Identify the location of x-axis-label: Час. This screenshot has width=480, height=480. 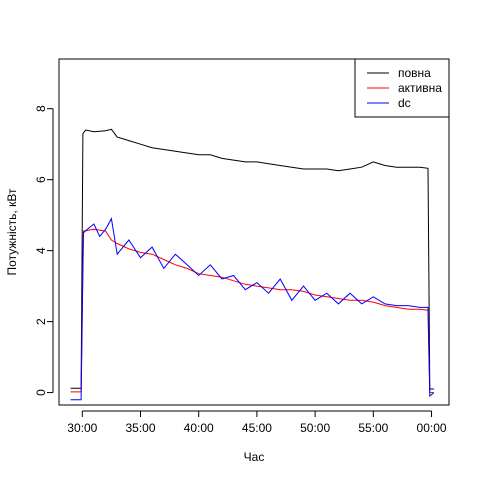
(254, 457).